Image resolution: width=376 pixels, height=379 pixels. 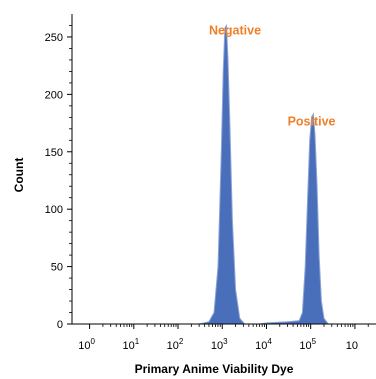 I want to click on x-tick-exponent: 1, so click(x=137, y=341).